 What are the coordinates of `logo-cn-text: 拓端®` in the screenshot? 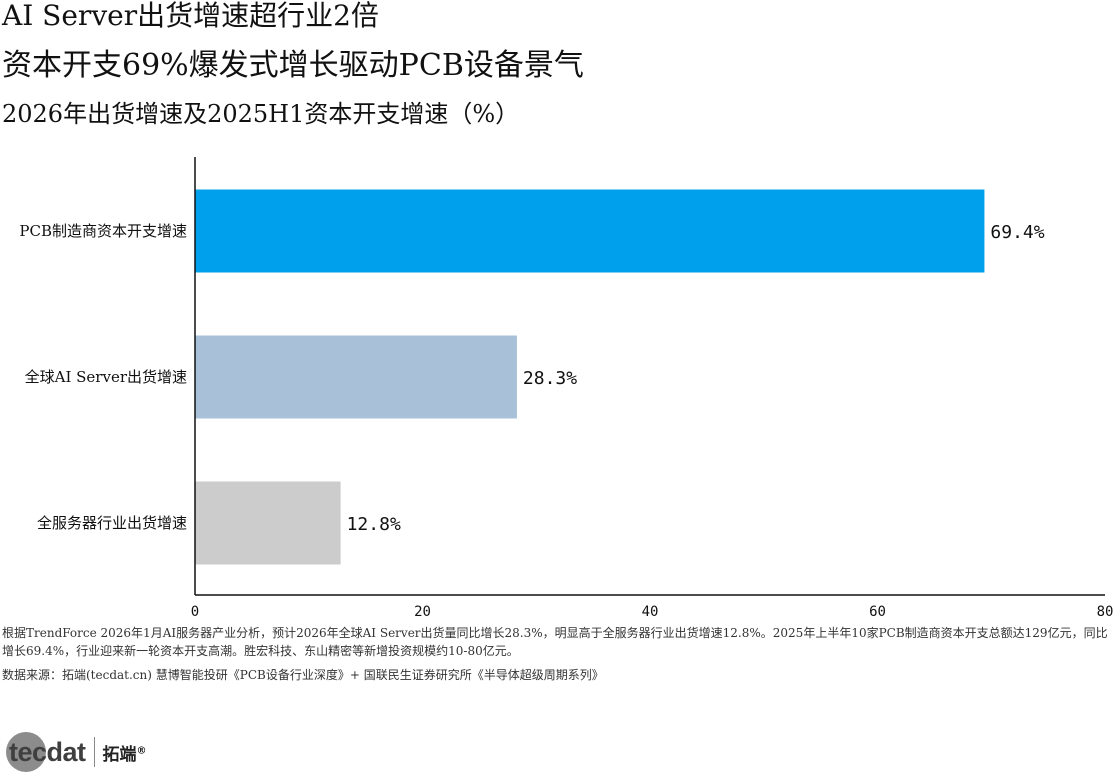 It's located at (124, 754).